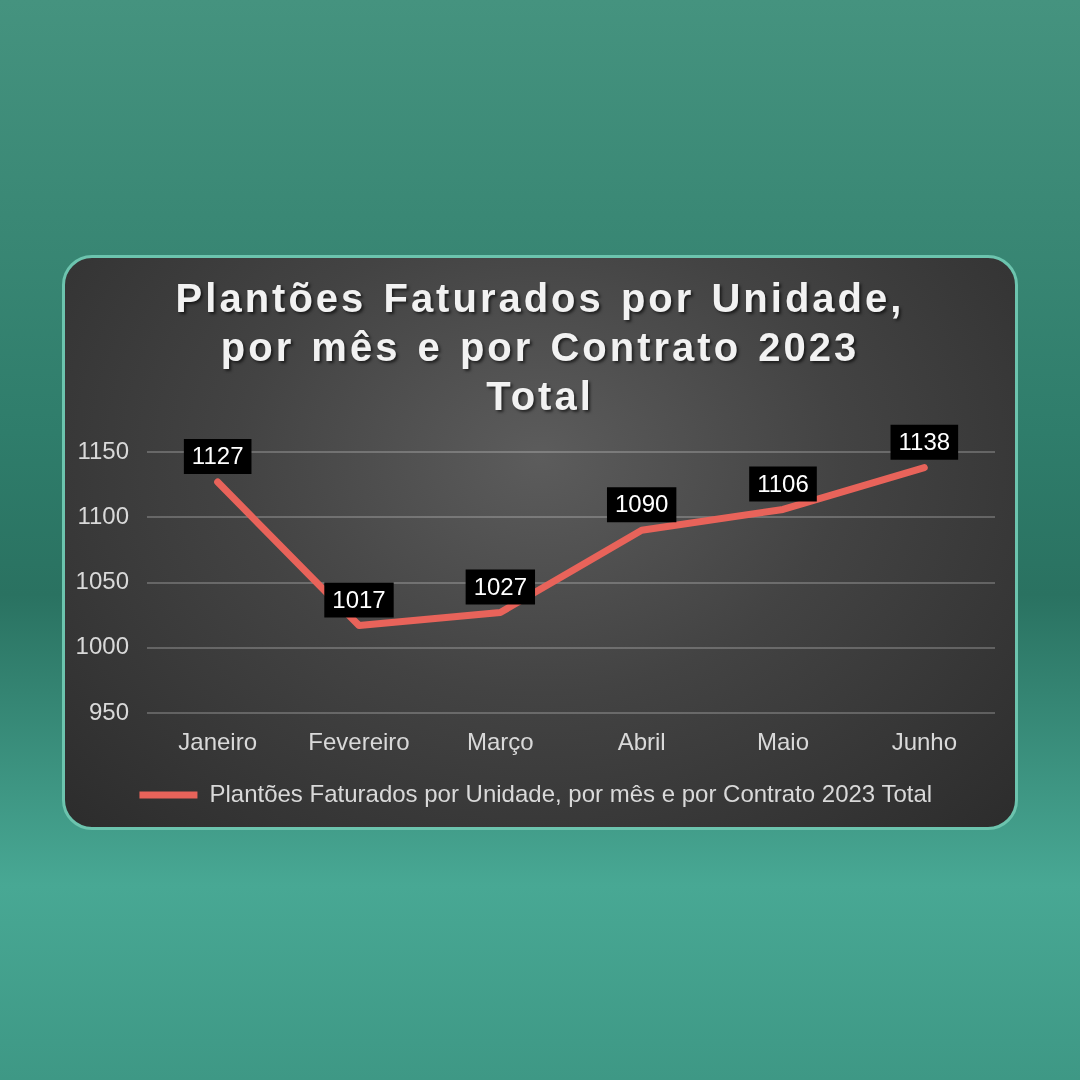 This screenshot has width=1080, height=1080. I want to click on data-label: 1027, so click(500, 586).